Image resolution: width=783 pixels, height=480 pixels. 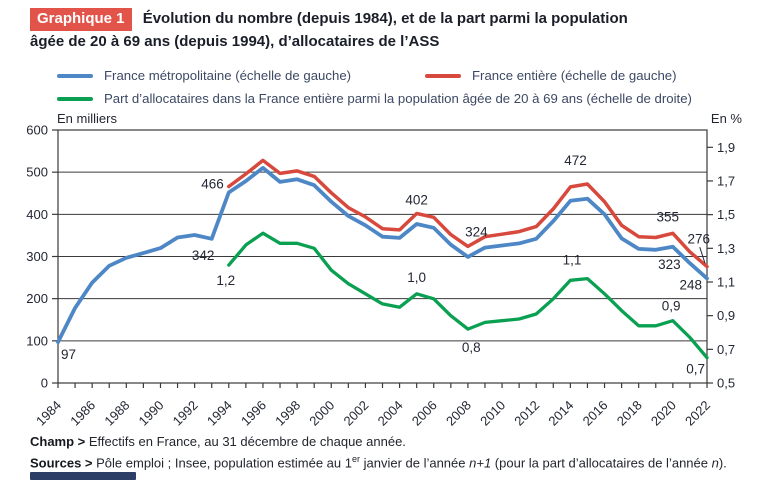 What do you see at coordinates (37, 214) in the screenshot?
I see `left-tick-label: 400` at bounding box center [37, 214].